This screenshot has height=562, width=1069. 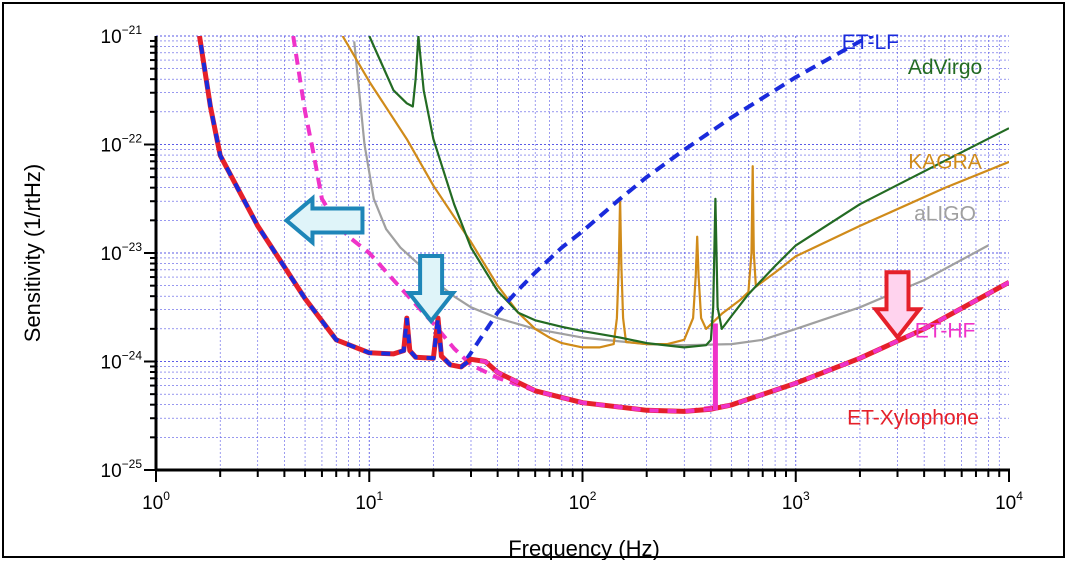 I want to click on series-label-et-lf: ET-LF, so click(x=870, y=42).